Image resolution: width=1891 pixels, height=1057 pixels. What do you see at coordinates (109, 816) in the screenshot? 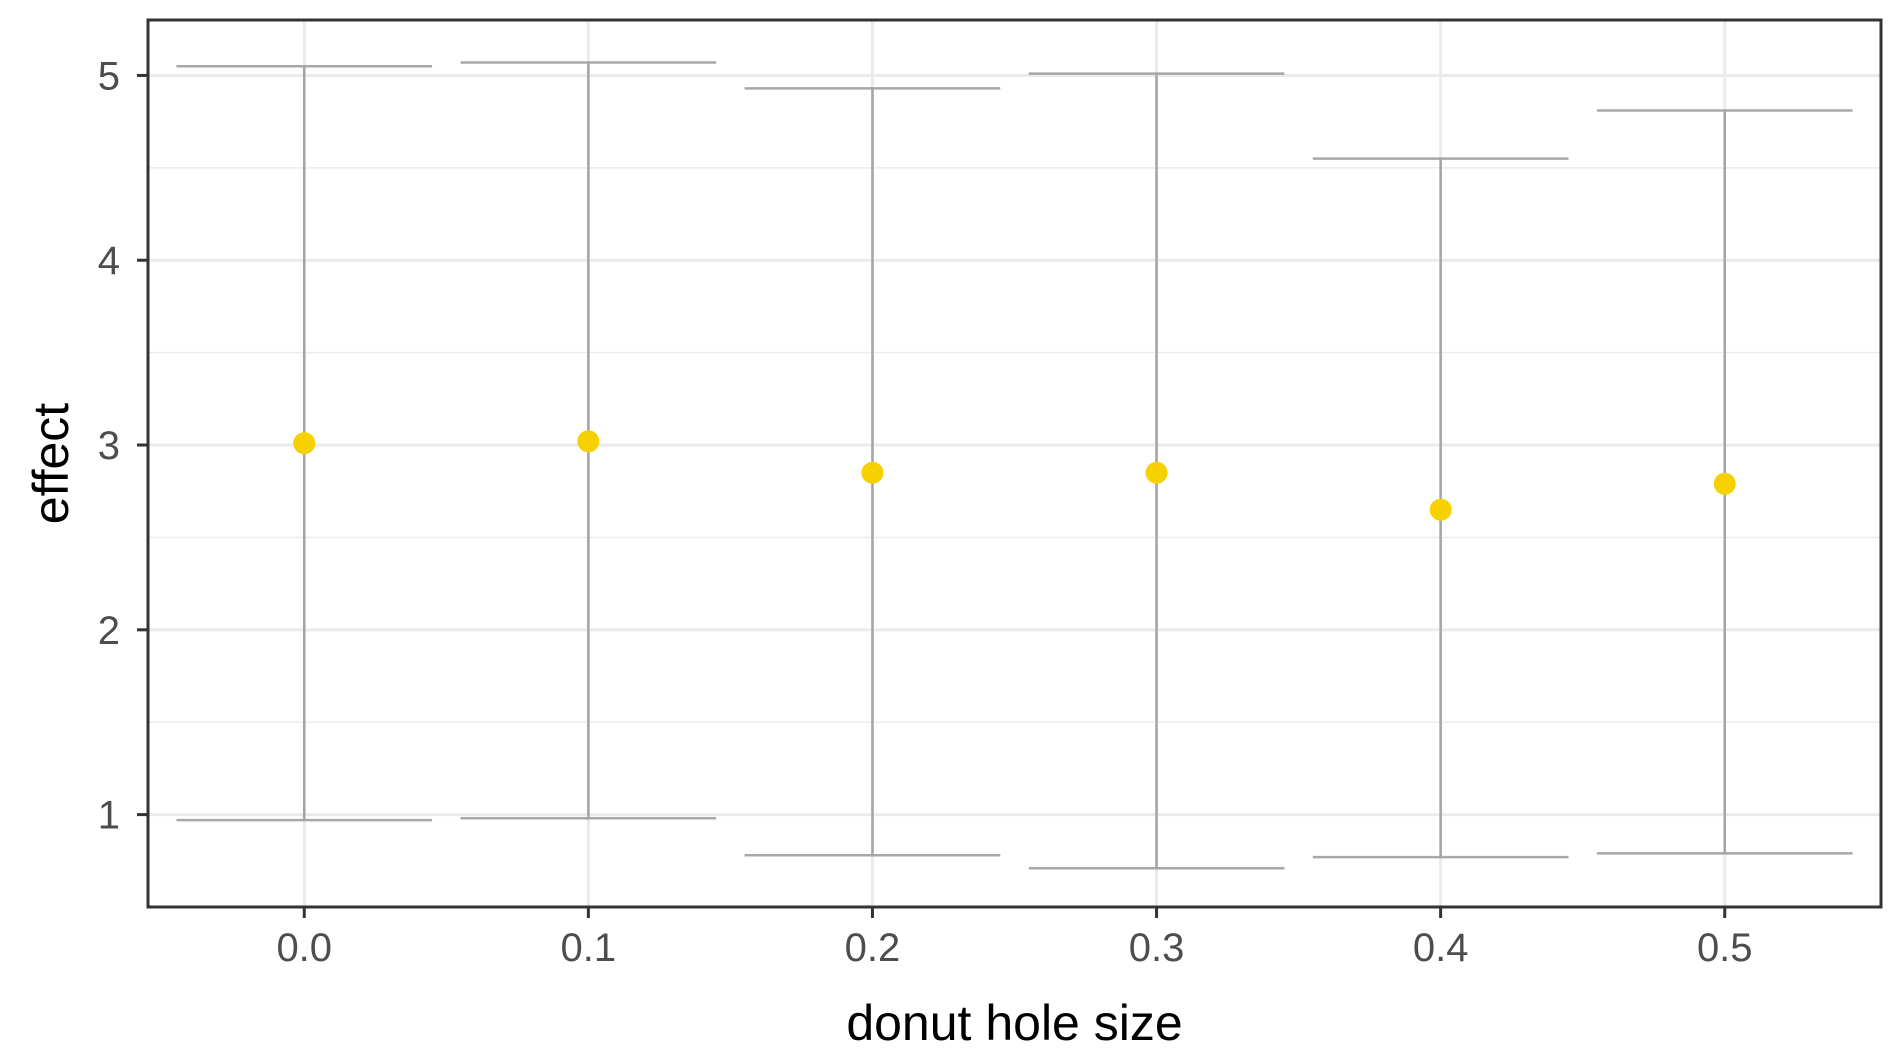
I see `y-tick-label: 1` at bounding box center [109, 816].